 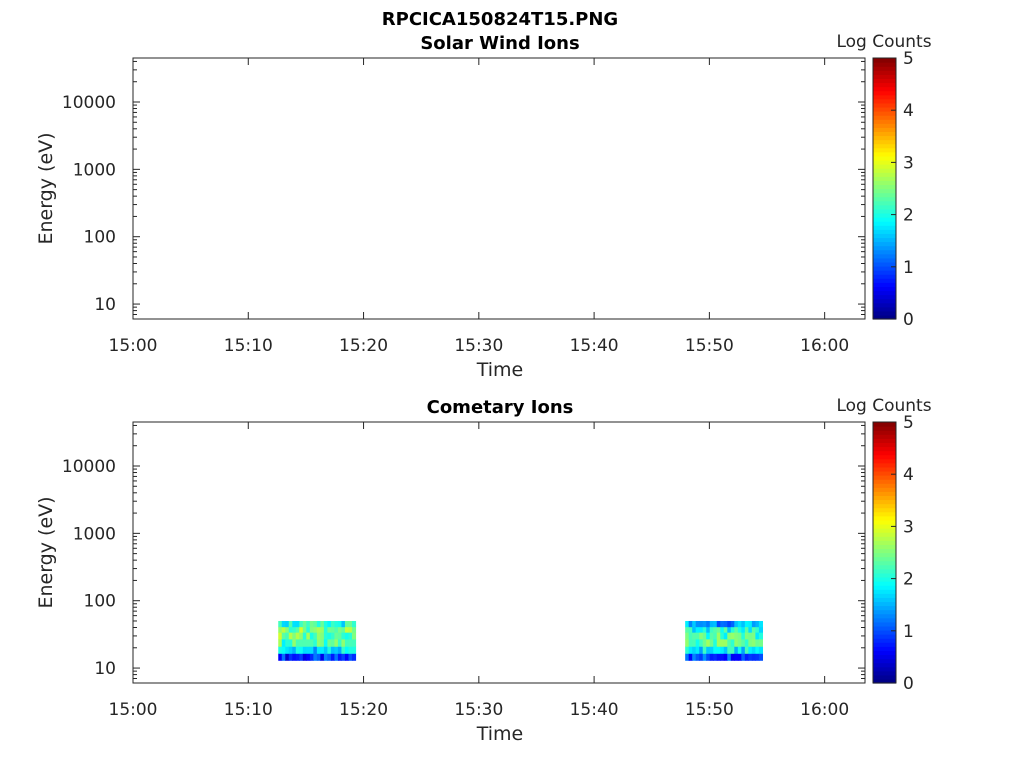 I want to click on y-tick-label: 100, so click(x=100, y=238).